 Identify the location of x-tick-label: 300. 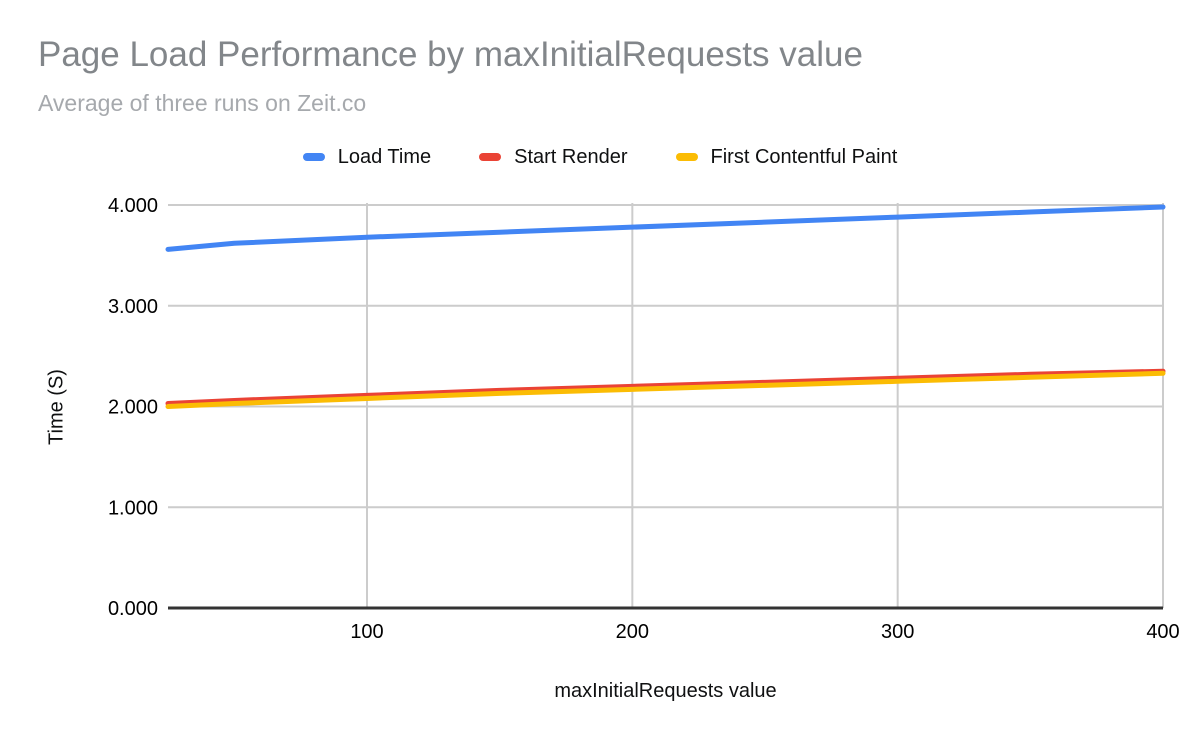
(897, 632).